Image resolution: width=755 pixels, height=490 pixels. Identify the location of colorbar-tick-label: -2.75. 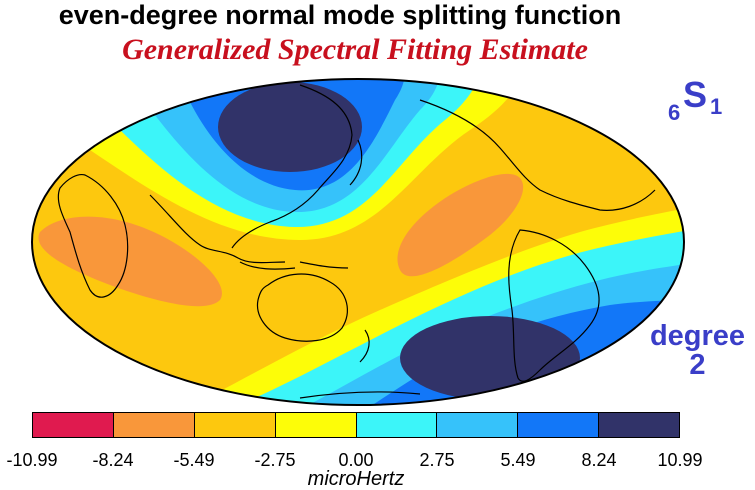
(275, 460).